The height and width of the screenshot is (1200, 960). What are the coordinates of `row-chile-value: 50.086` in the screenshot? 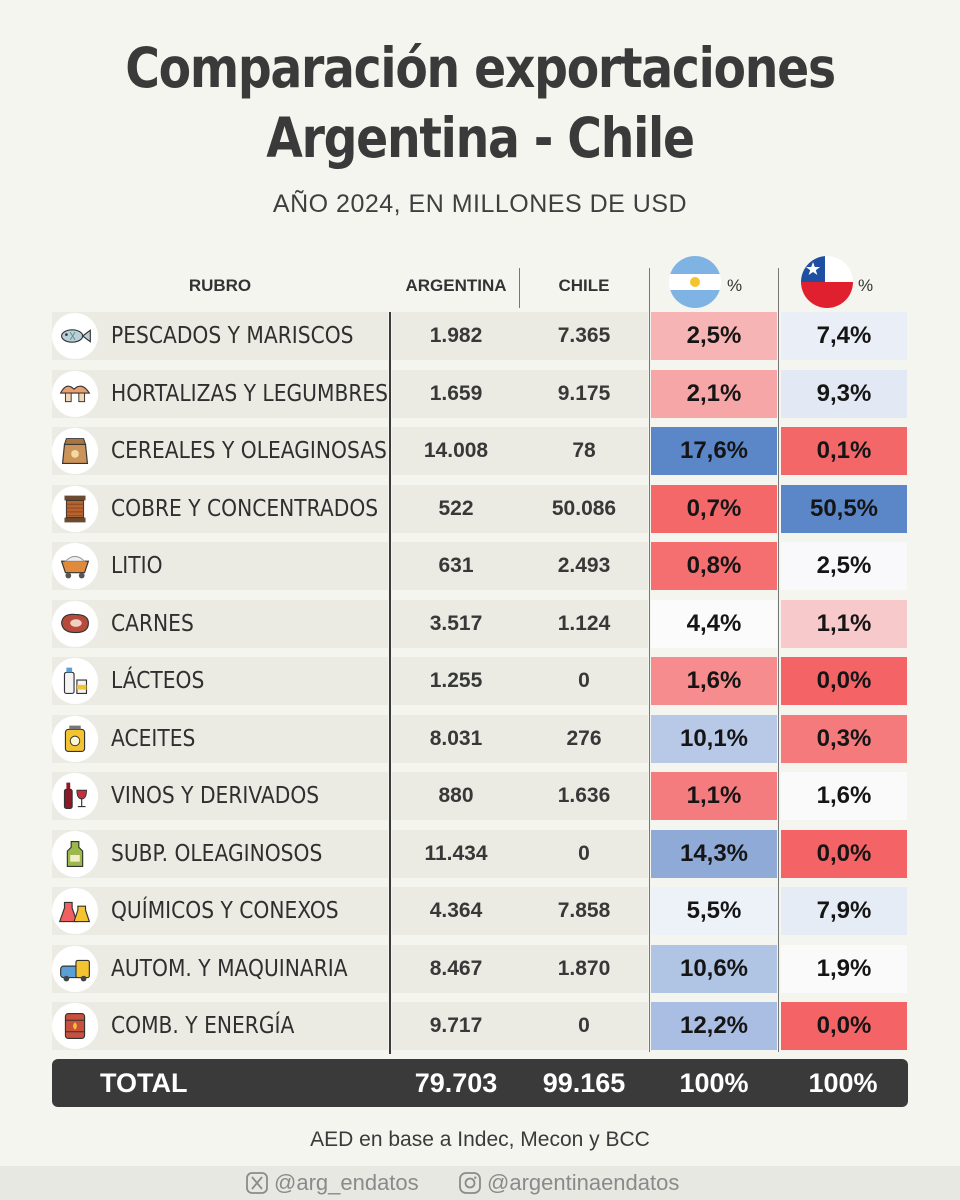 It's located at (584, 508).